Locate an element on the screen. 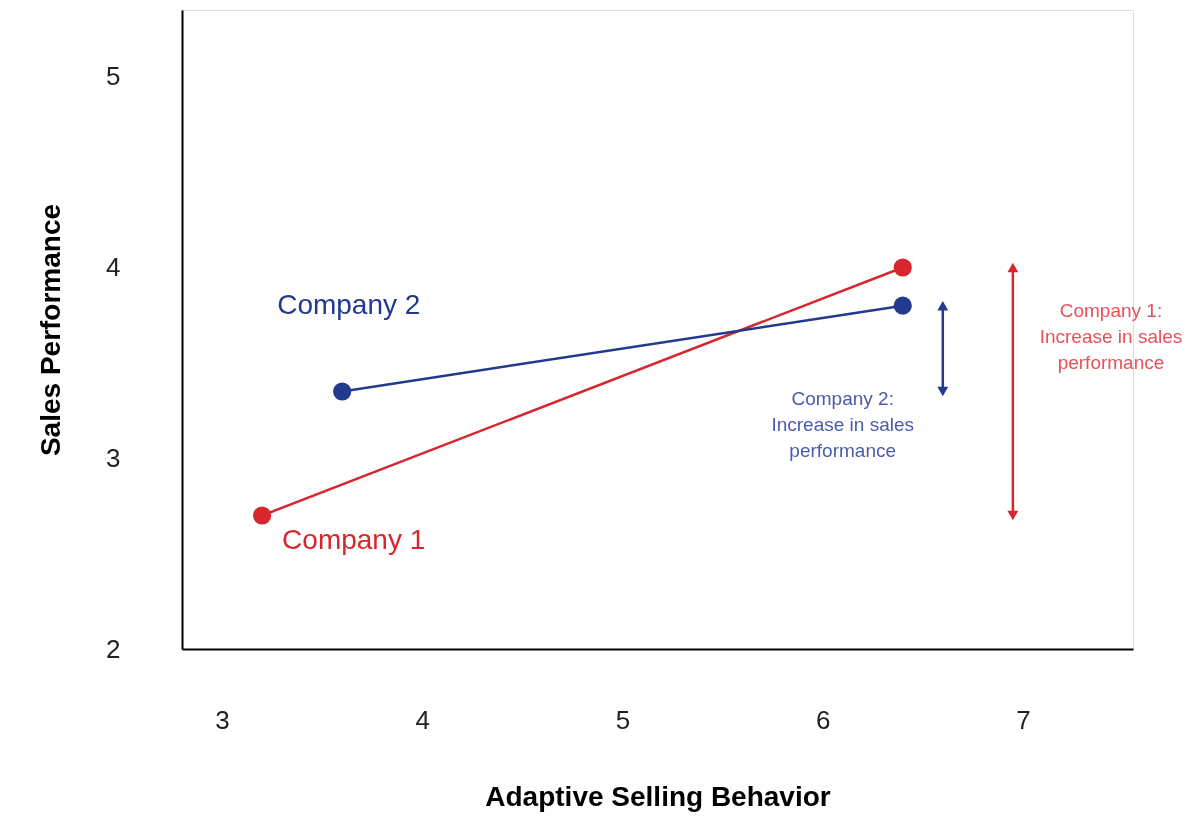  y-tick-label: 4 is located at coordinates (113, 267).